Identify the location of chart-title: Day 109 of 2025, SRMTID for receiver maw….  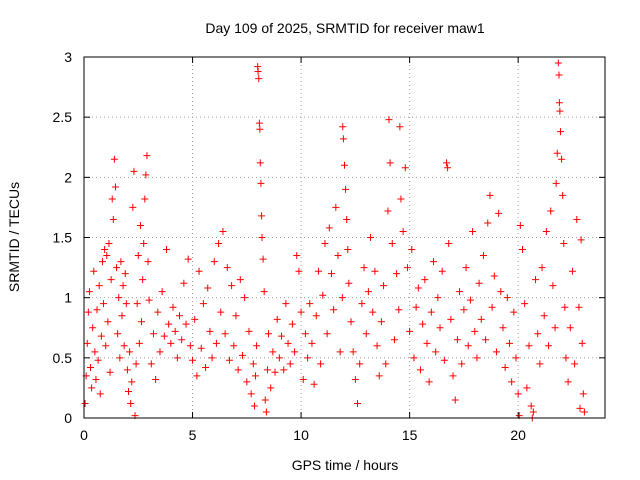
(345, 28).